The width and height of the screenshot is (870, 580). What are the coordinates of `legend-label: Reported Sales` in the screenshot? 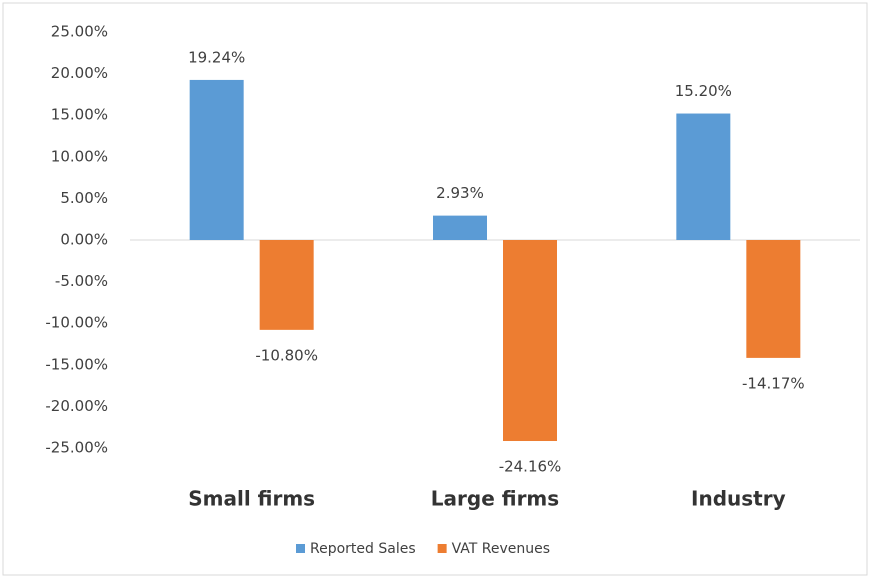 It's located at (363, 549).